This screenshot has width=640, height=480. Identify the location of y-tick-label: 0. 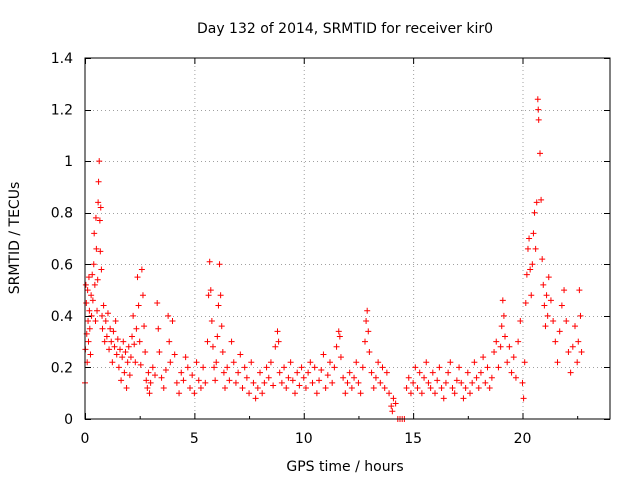
(68, 420).